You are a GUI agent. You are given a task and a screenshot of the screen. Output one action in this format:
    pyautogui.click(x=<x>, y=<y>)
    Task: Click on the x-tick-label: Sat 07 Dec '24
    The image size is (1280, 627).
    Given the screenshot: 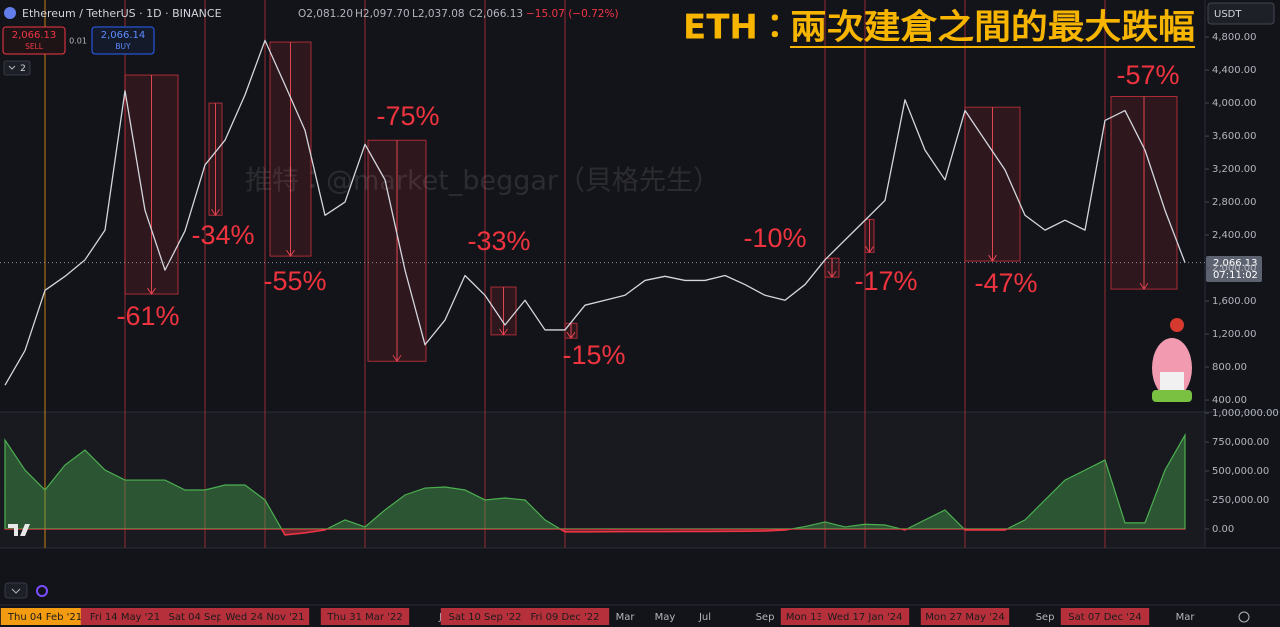 What is the action you would take?
    pyautogui.click(x=1104, y=617)
    